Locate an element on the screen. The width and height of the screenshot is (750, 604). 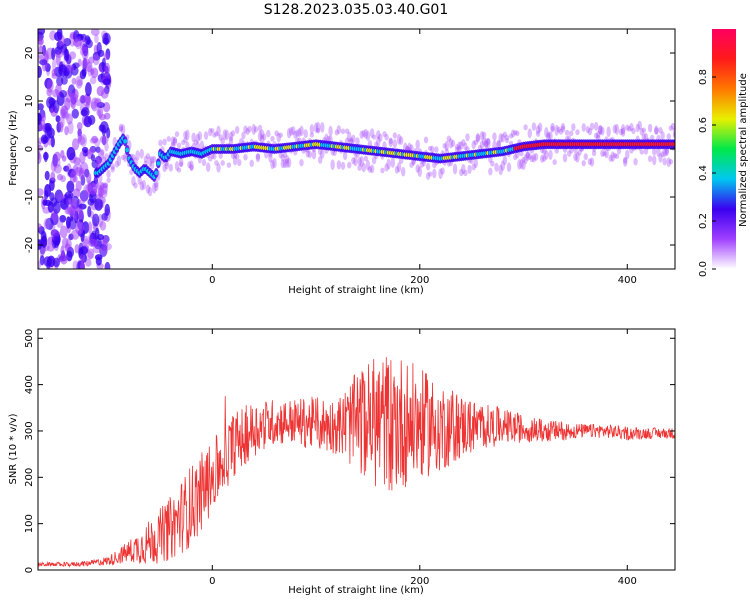
x-tick-label: 200 is located at coordinates (419, 280).